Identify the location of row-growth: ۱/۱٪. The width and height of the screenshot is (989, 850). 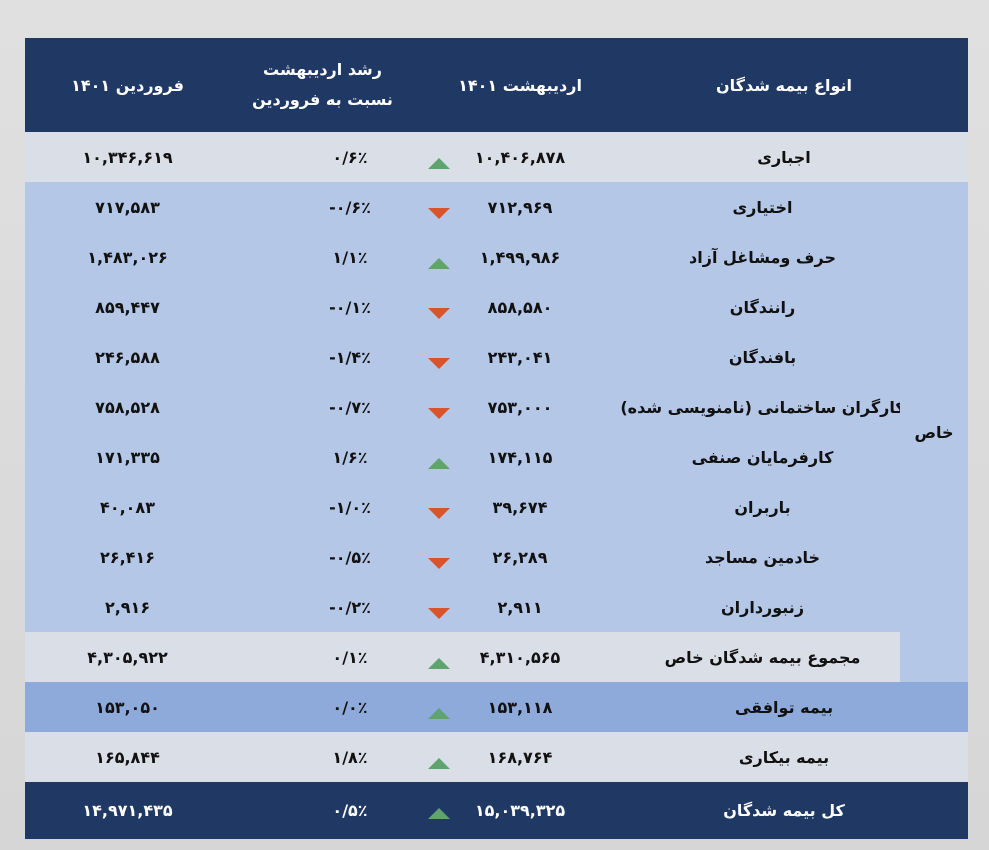
(340, 257).